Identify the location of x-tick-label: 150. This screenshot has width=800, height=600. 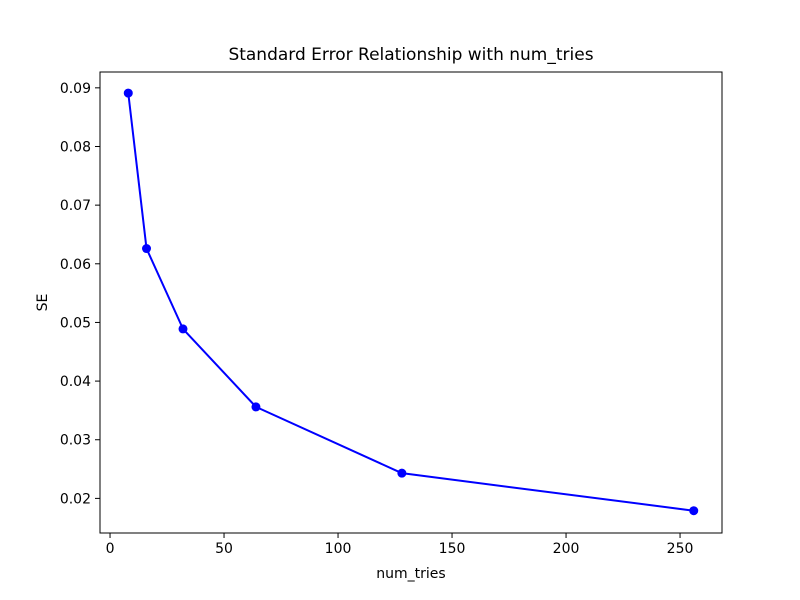
(452, 549).